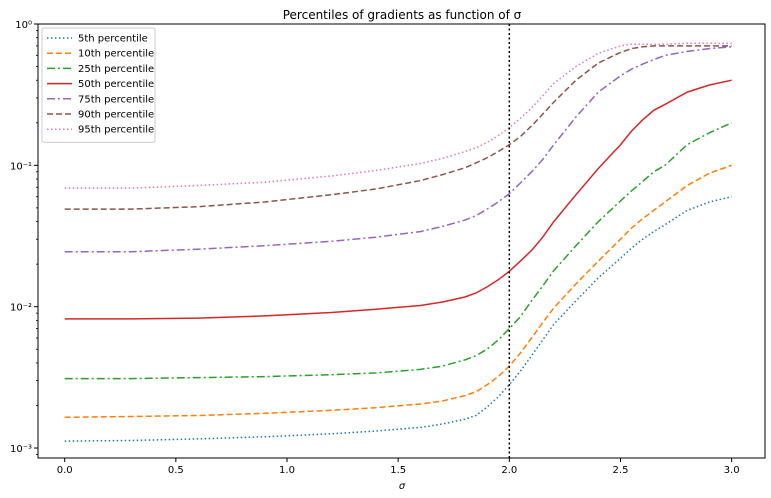 The width and height of the screenshot is (771, 498). Describe the element at coordinates (21, 449) in the screenshot. I see `y-tick-label: 10⁻³` at that location.